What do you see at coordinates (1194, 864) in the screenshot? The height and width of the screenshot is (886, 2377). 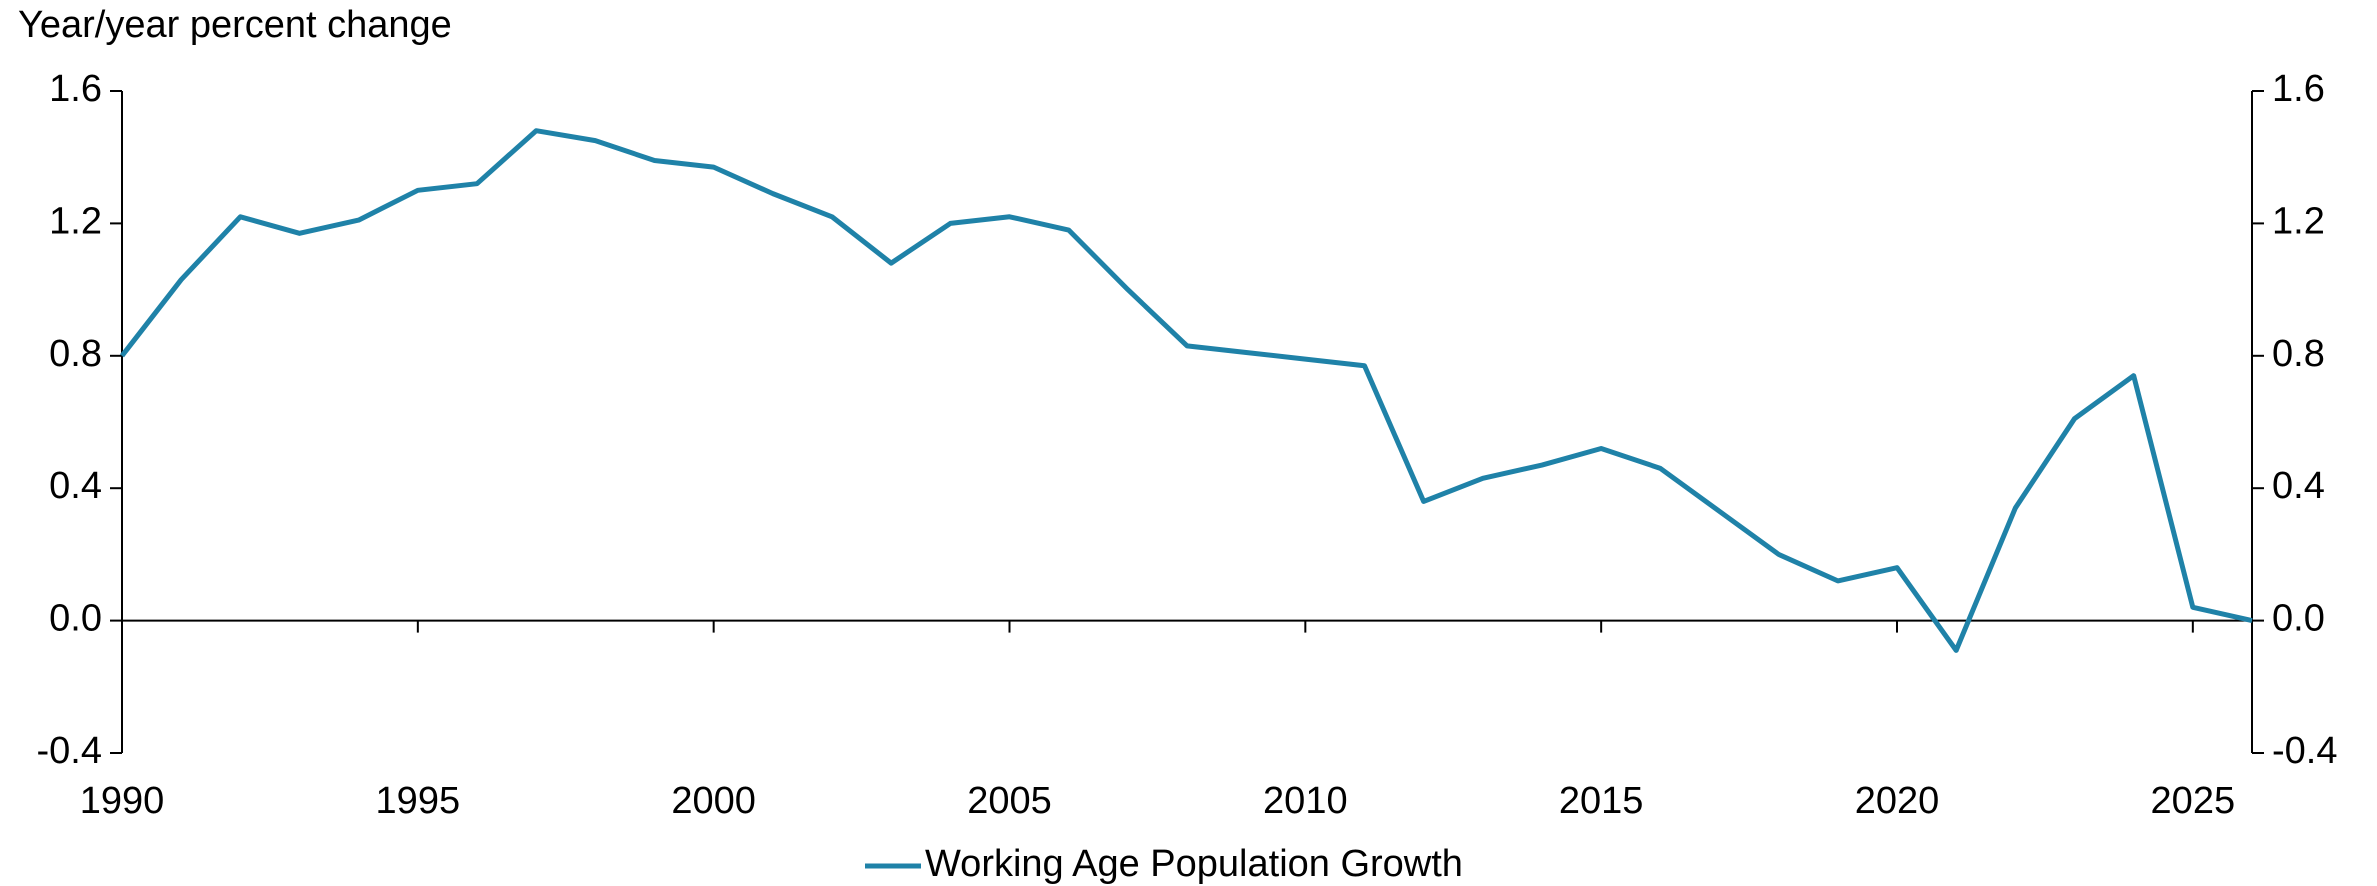 I see `legend-label: Working Age Population Growth` at bounding box center [1194, 864].